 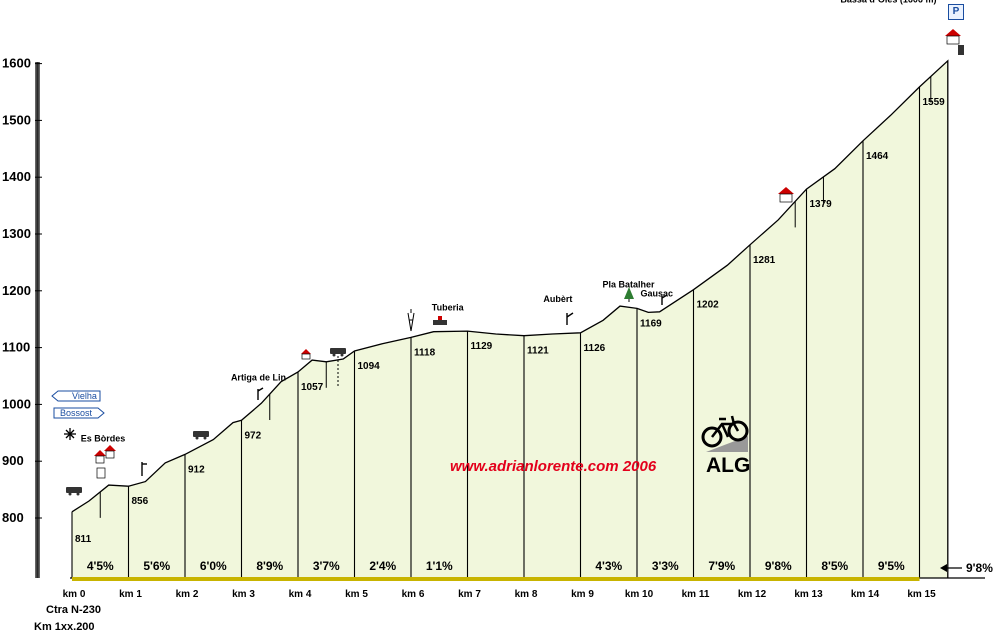 I want to click on y-axis-ticks: 800 900 1000 1100 1200 1300 1400 1500 1600, so click(x=22, y=290).